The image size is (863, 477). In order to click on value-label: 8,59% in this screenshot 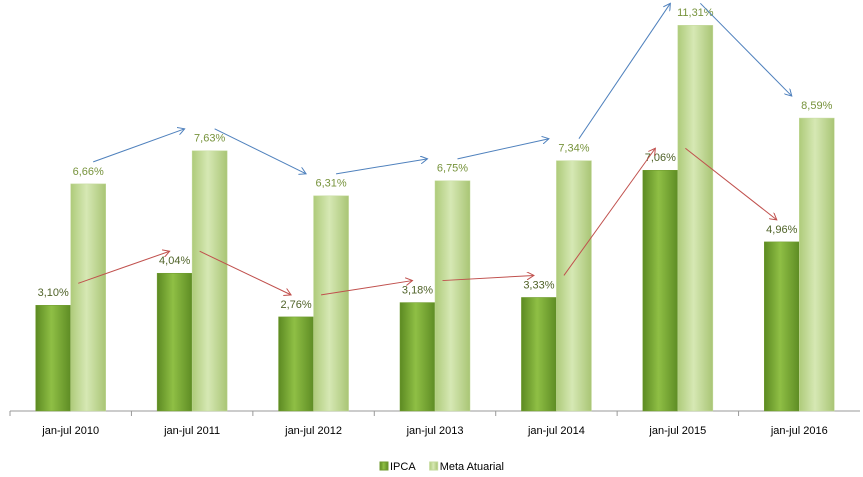, I will do `click(816, 106)`.